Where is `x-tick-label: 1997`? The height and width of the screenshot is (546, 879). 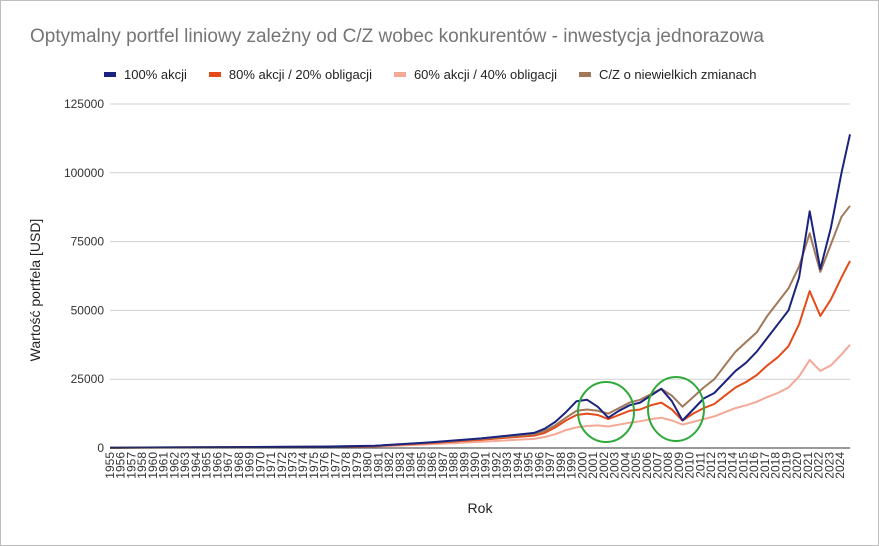 x-tick-label: 1997 is located at coordinates (550, 465).